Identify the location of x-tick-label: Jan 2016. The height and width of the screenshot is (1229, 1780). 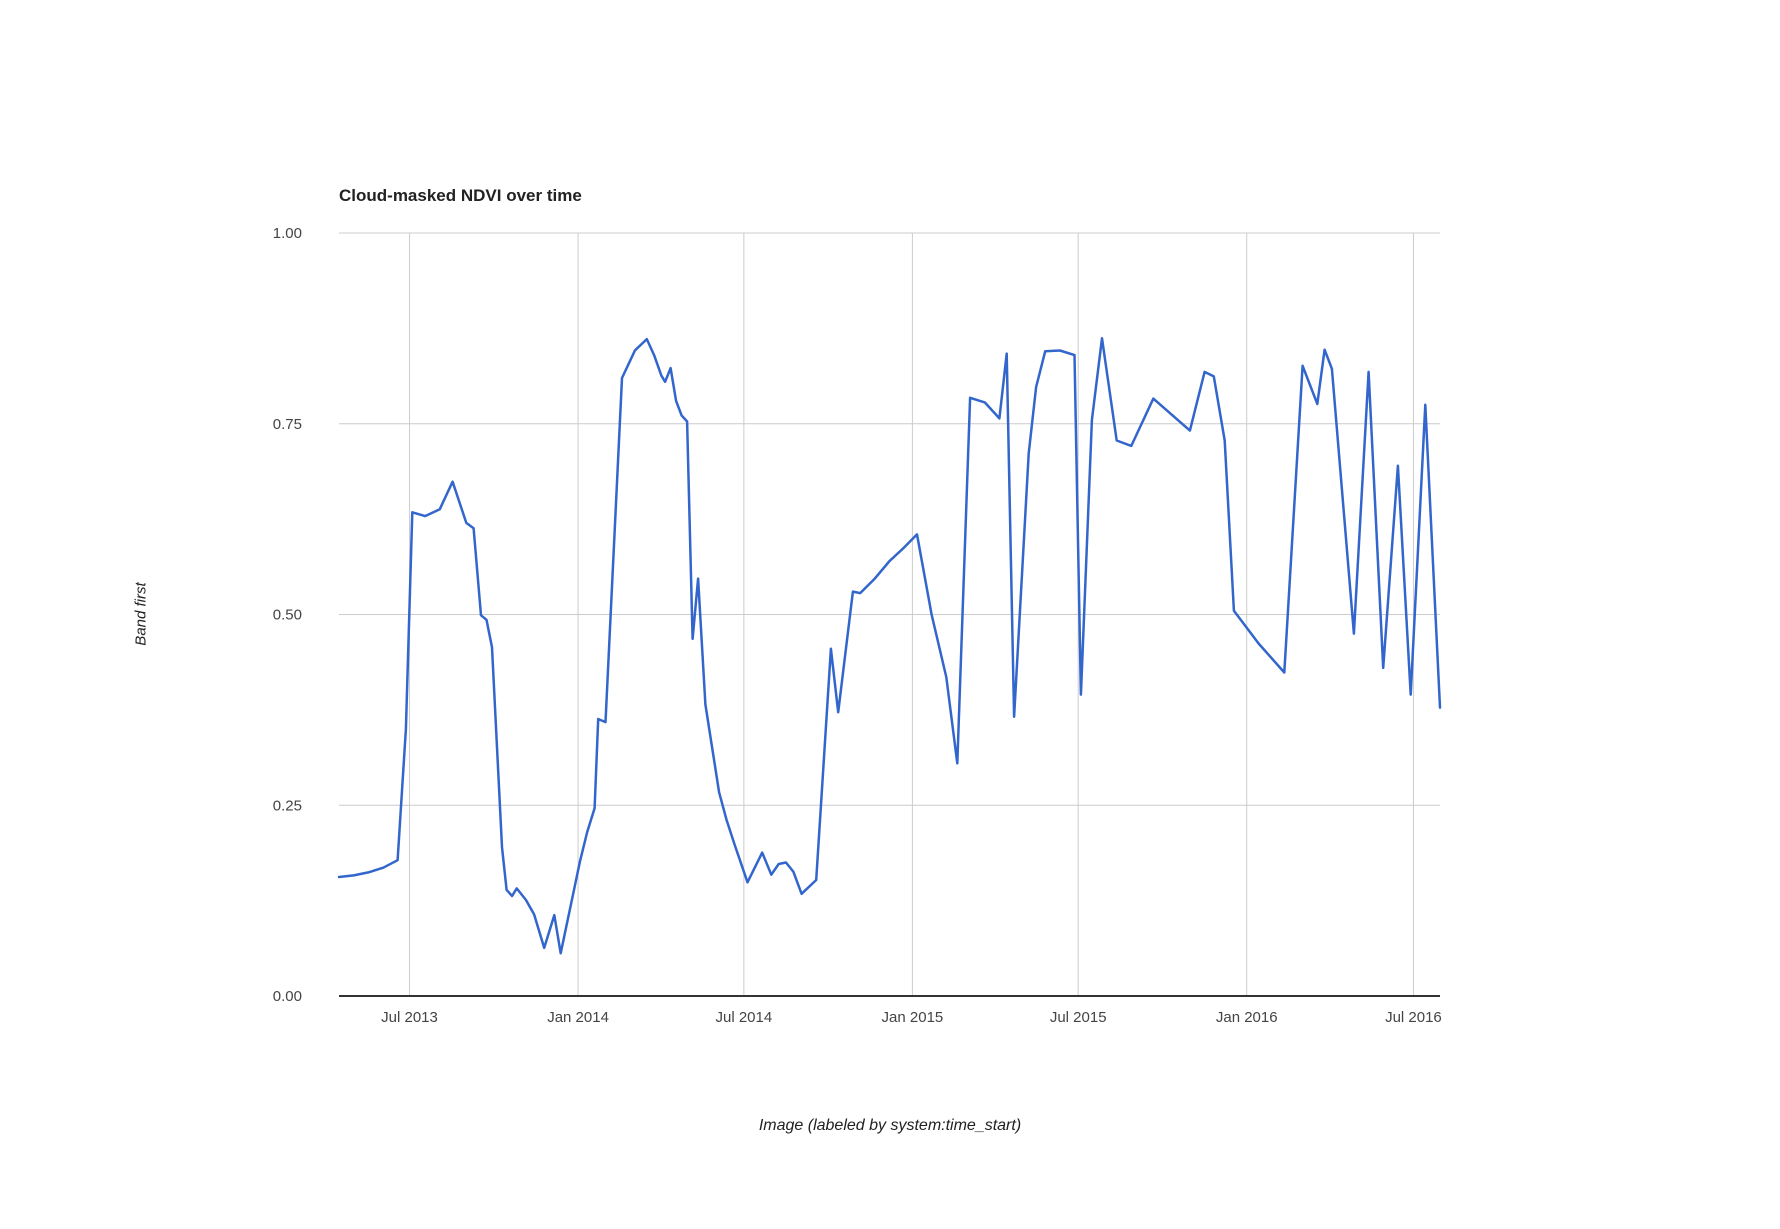
(1247, 1017).